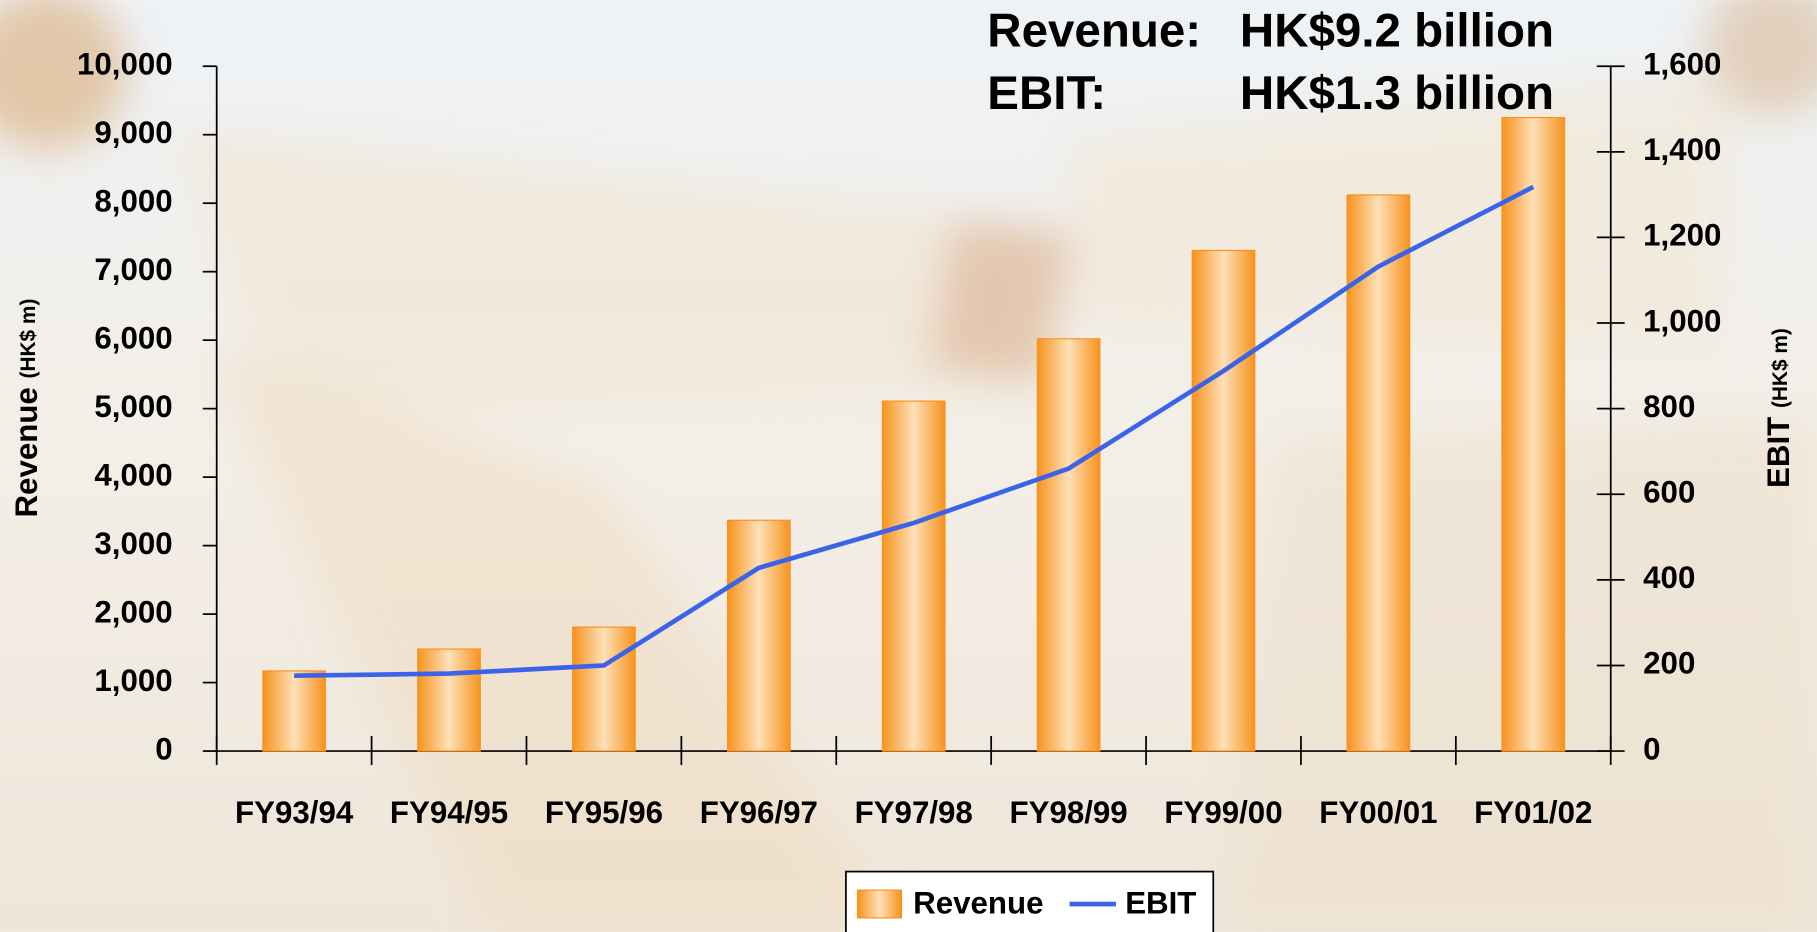 Image resolution: width=1817 pixels, height=932 pixels. What do you see at coordinates (1669, 577) in the screenshot?
I see `y2-tick-label: 400` at bounding box center [1669, 577].